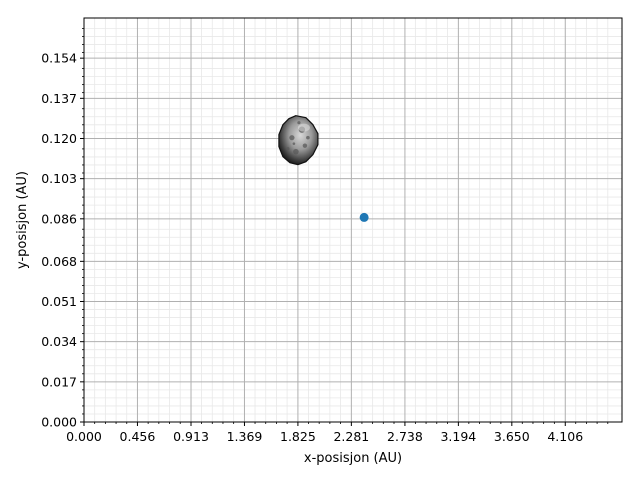 The height and width of the screenshot is (480, 640). Describe the element at coordinates (405, 436) in the screenshot. I see `x-tick-label: 2.738` at that location.